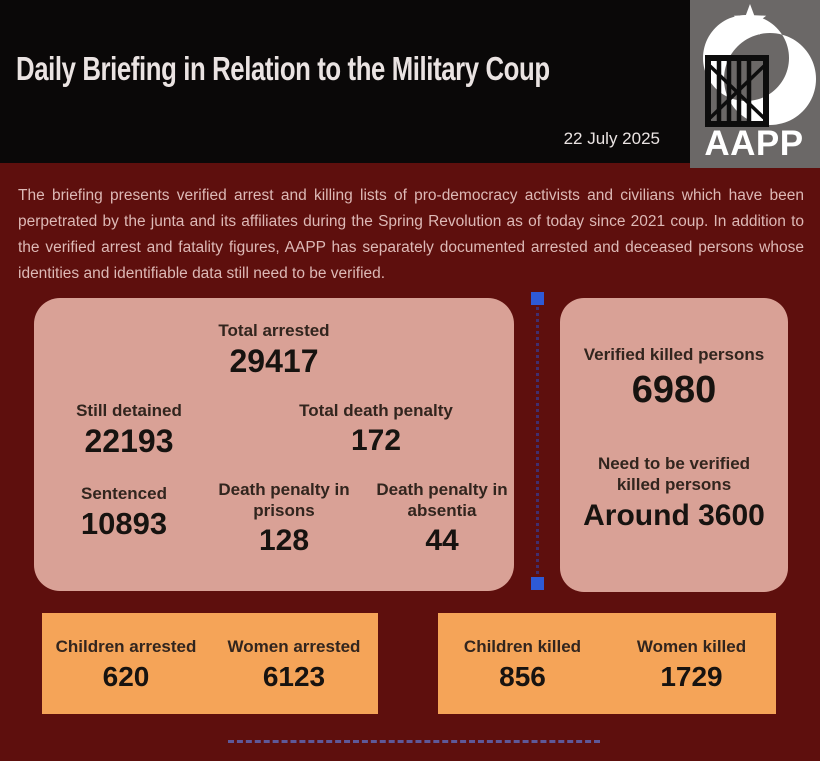 Image resolution: width=820 pixels, height=761 pixels. Describe the element at coordinates (750, 19) in the screenshot. I see `star-icon` at that location.